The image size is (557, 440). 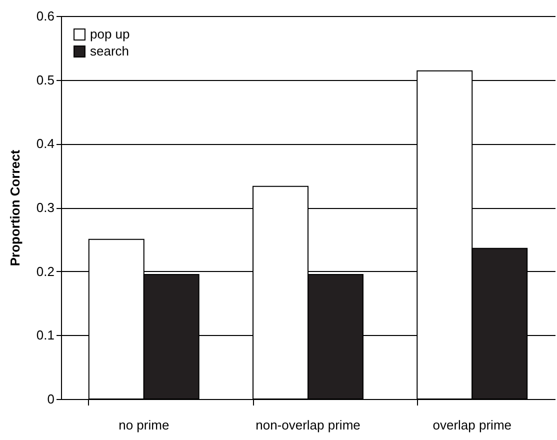 I want to click on y-tick-label: 0.5, so click(x=45, y=80).